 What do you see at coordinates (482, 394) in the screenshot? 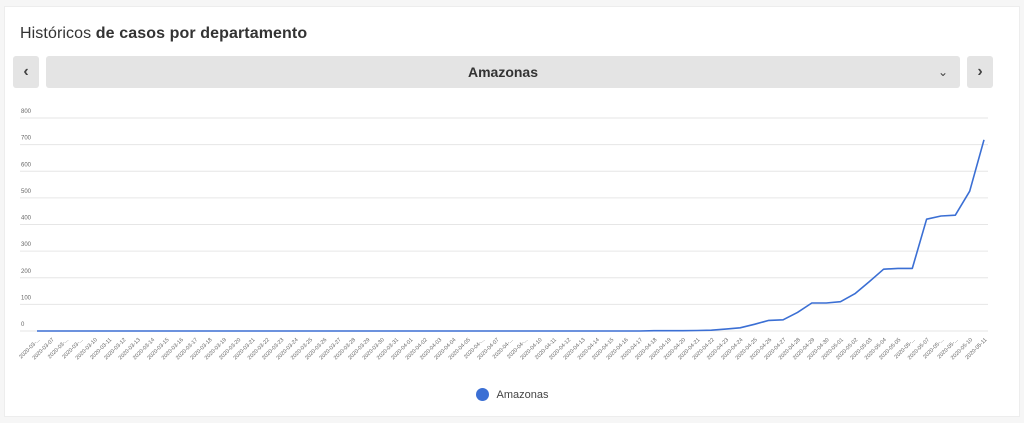
I see `legend-series-dot` at bounding box center [482, 394].